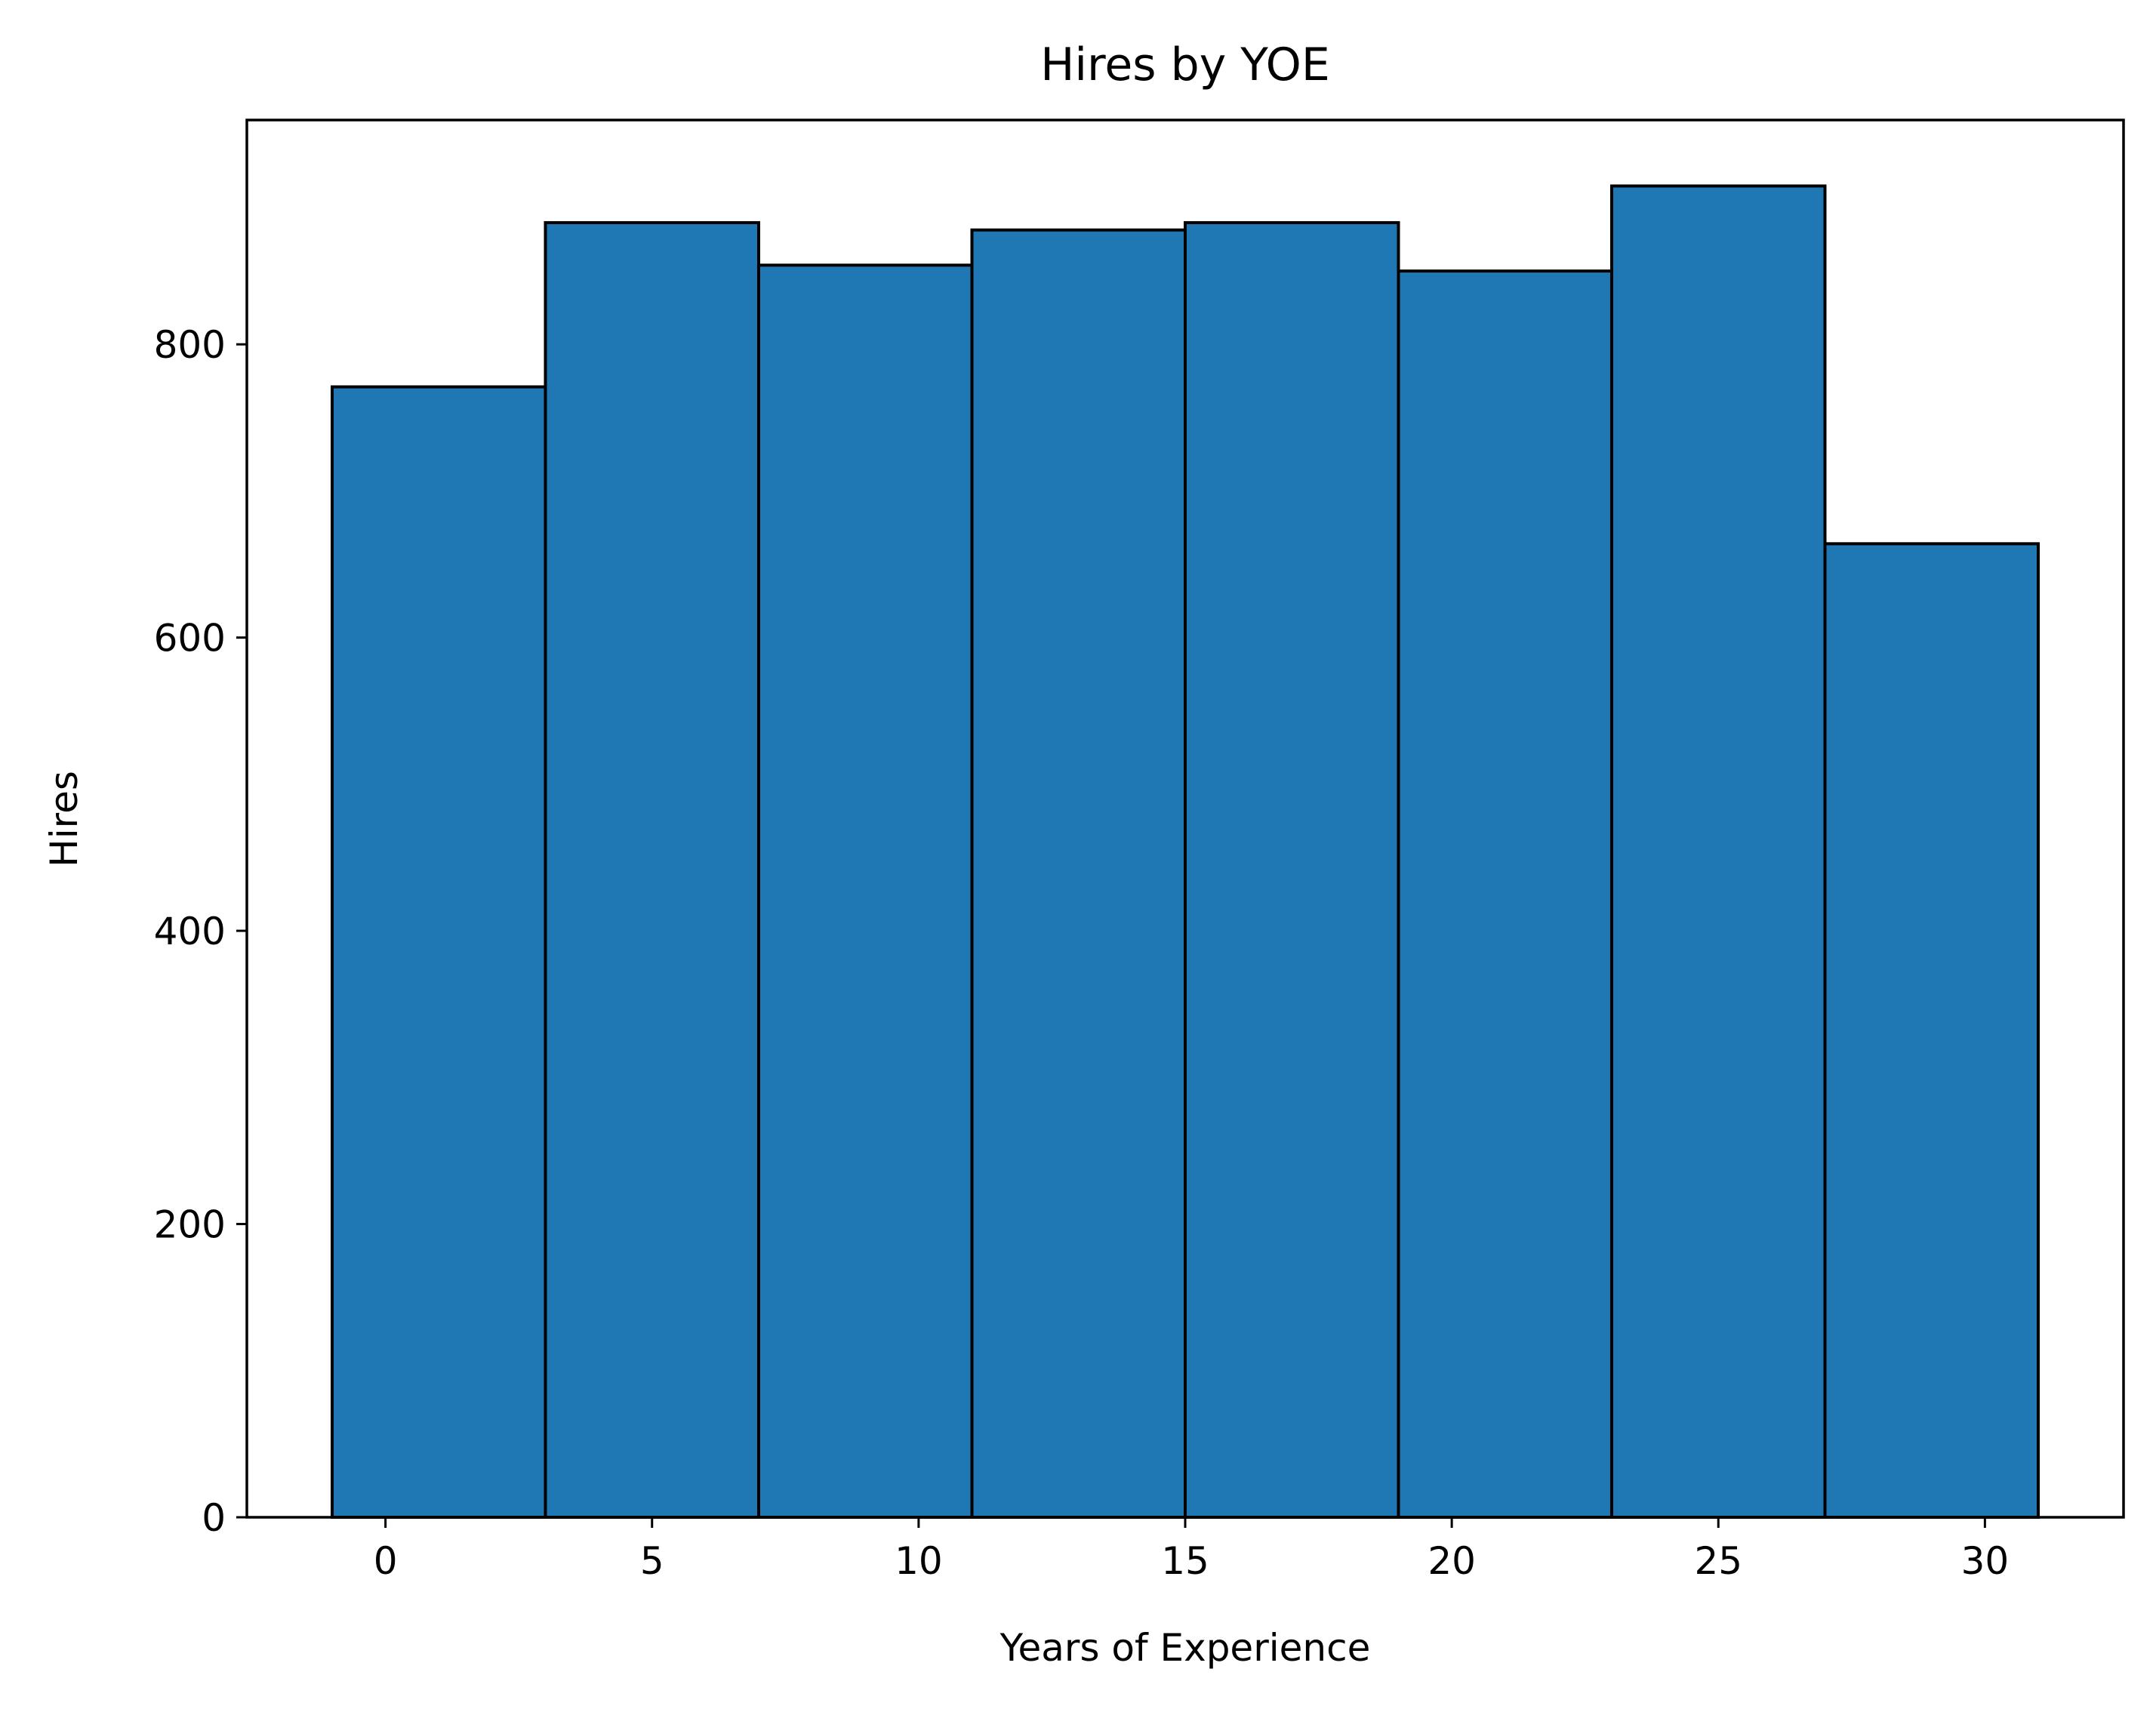 Image resolution: width=2156 pixels, height=1709 pixels. Describe the element at coordinates (652, 1561) in the screenshot. I see `x-tick-label-1: 5` at that location.